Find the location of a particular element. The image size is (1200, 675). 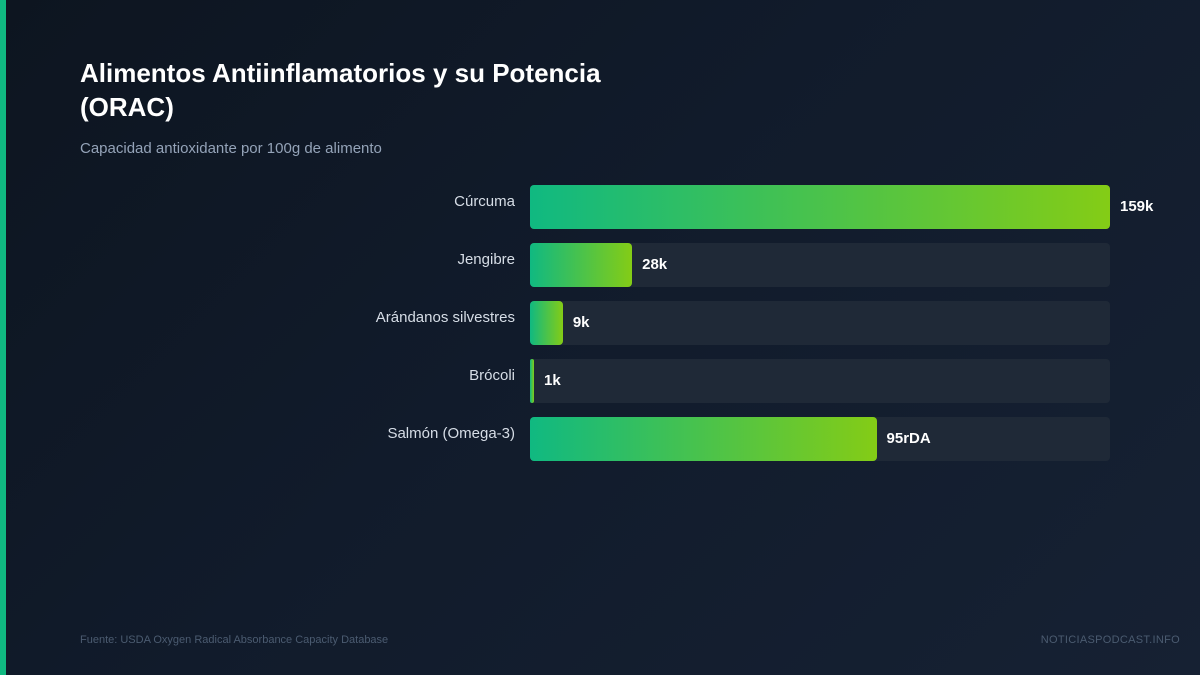

category-label: Jengibre is located at coordinates (486, 259).